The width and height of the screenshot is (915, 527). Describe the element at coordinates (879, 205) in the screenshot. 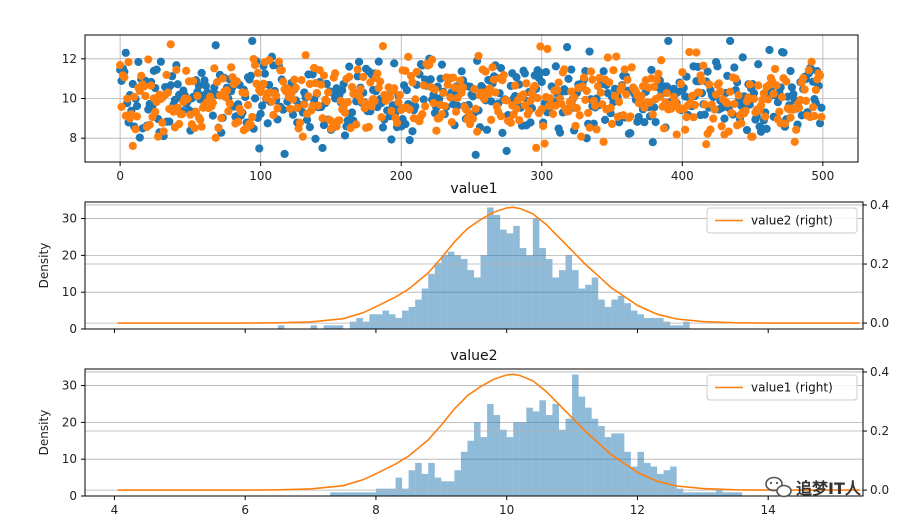

I see `y2-tick-label: 0.4` at that location.